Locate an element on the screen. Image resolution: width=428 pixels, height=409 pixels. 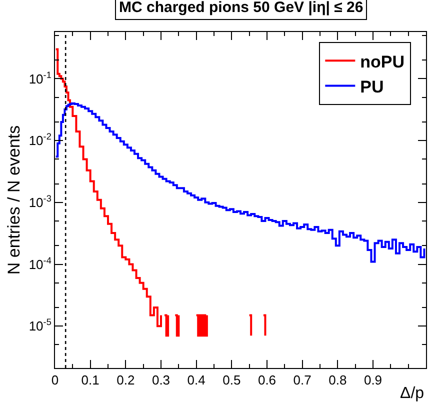
x-tick-label: 0.2 is located at coordinates (125, 380).